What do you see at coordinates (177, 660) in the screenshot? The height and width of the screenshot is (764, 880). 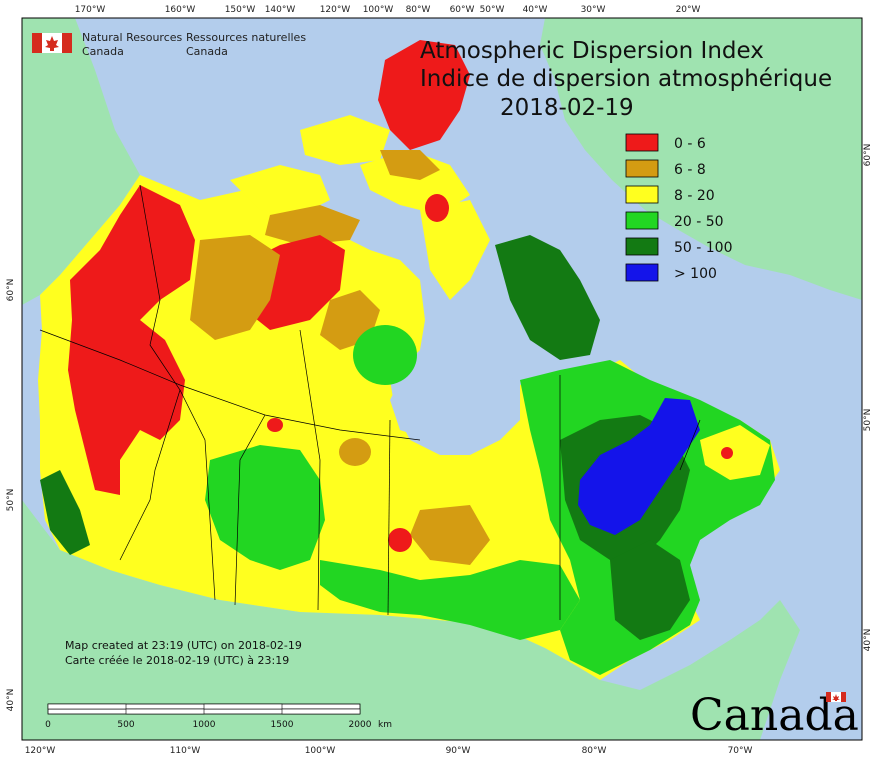 I see `footnote-fr: Carte créée le 2018-02-19 (UTC) à 23:19` at bounding box center [177, 660].